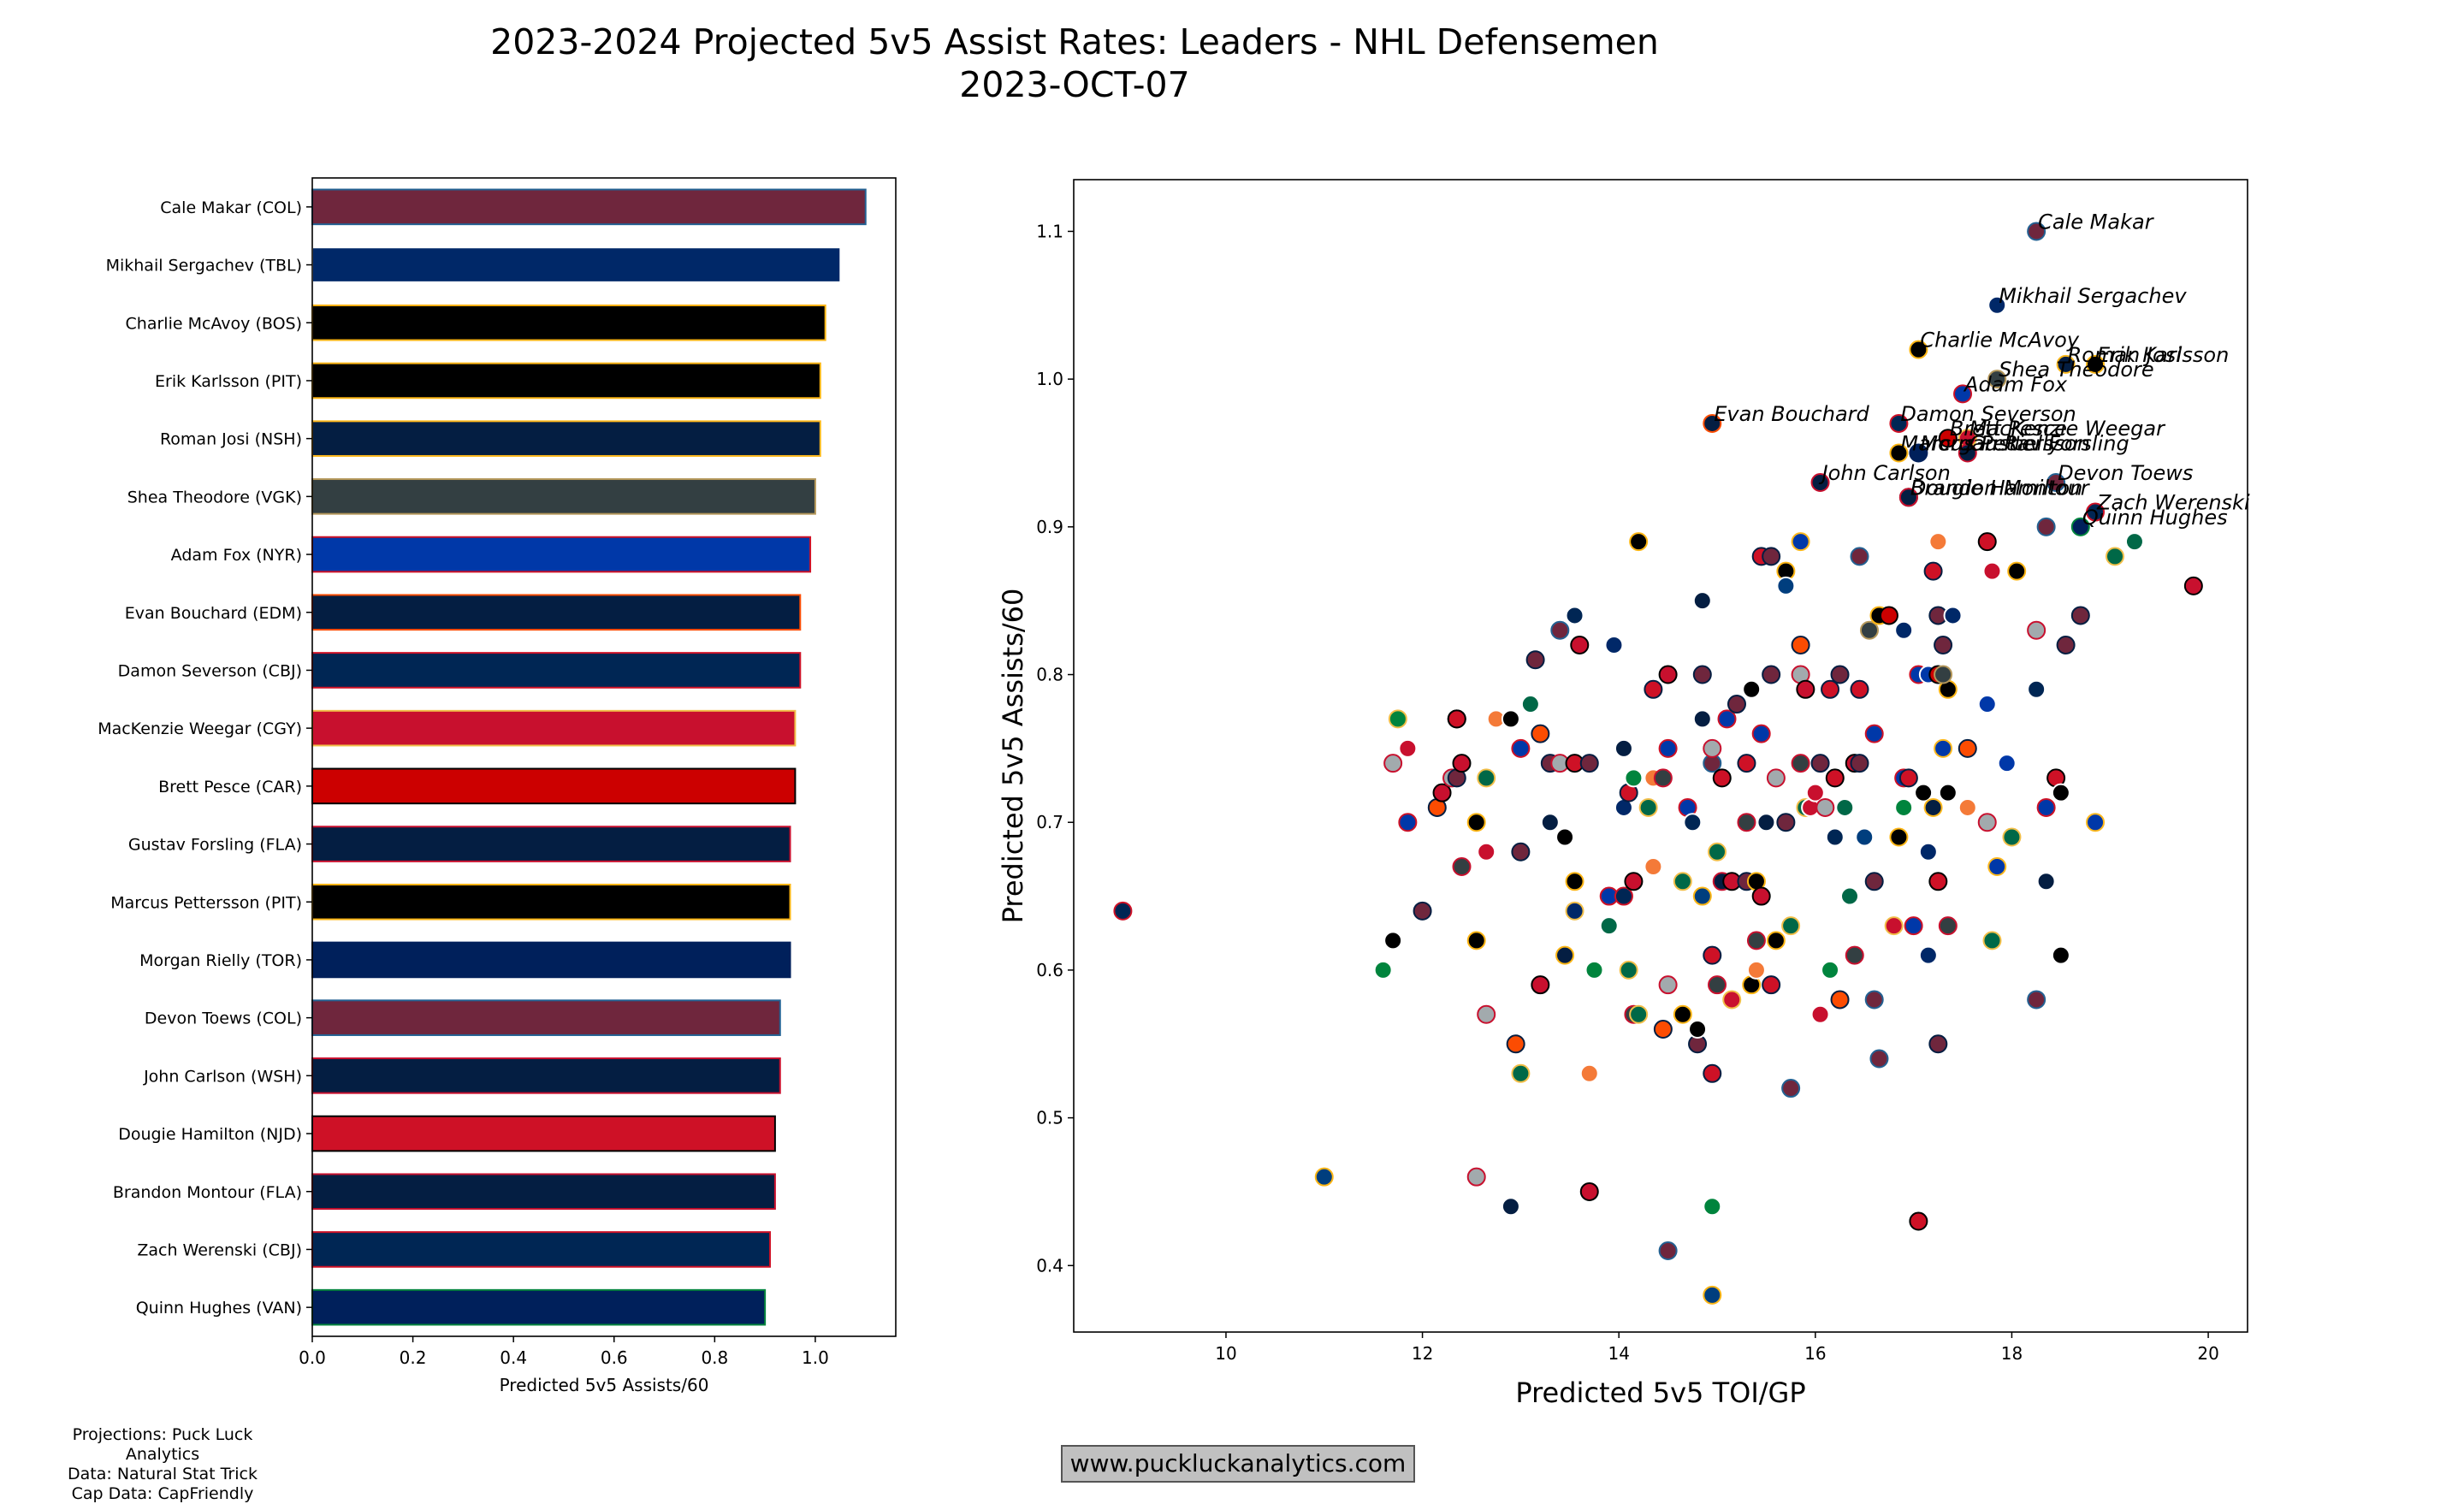 The height and width of the screenshot is (1504, 2464). I want to click on credit-cap-data: Cap Data: CapFriendly, so click(162, 1493).